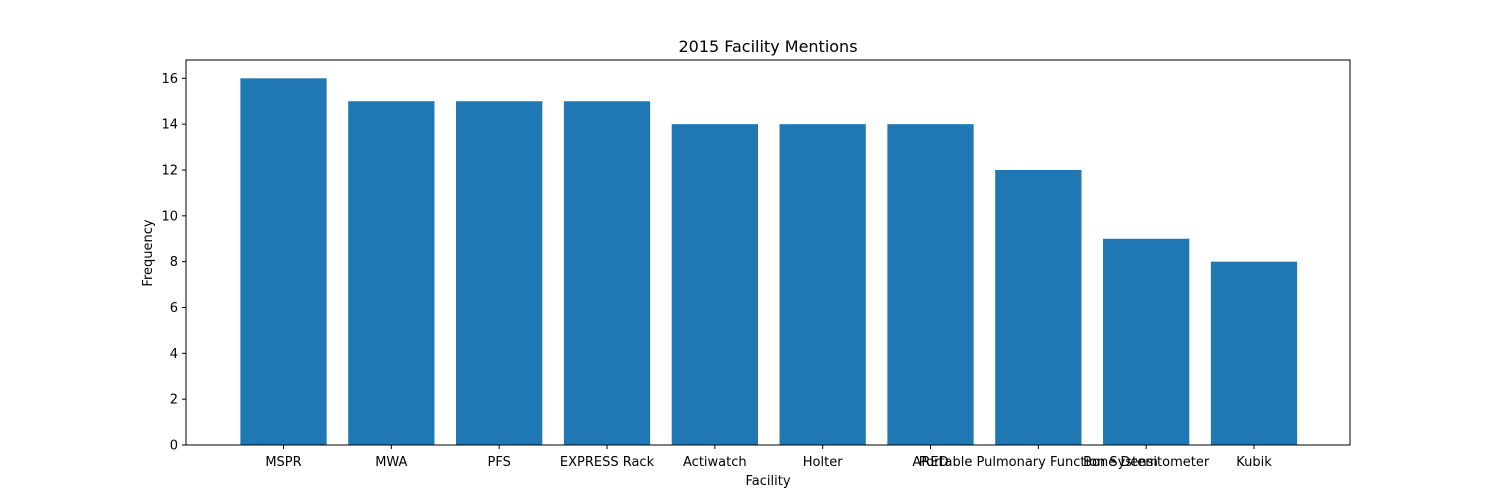 This screenshot has width=1500, height=500. I want to click on x-tick-label: PFS, so click(498, 462).